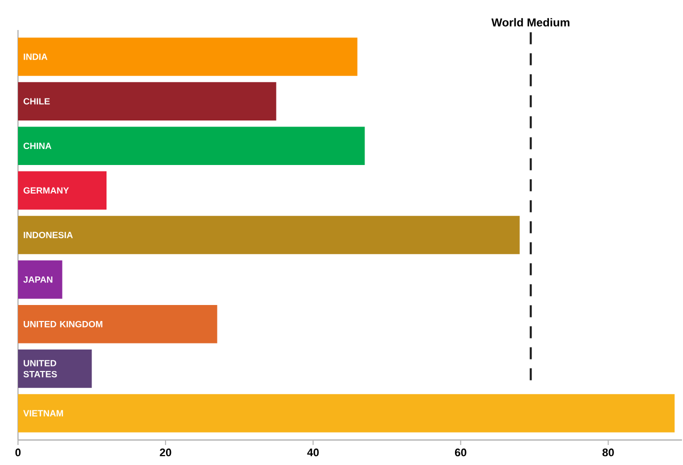 This screenshot has width=683, height=465. What do you see at coordinates (460, 452) in the screenshot?
I see `x-tick-label: 60` at bounding box center [460, 452].